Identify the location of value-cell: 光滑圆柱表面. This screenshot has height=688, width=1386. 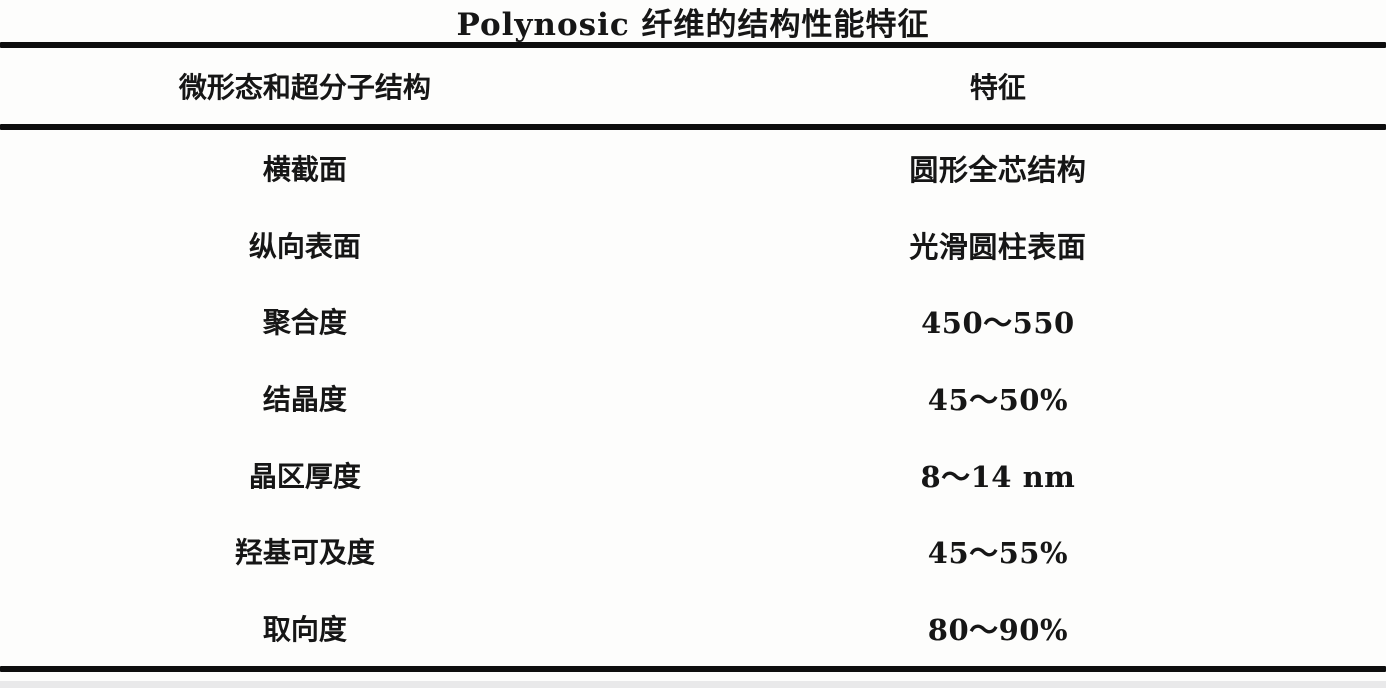
(998, 246).